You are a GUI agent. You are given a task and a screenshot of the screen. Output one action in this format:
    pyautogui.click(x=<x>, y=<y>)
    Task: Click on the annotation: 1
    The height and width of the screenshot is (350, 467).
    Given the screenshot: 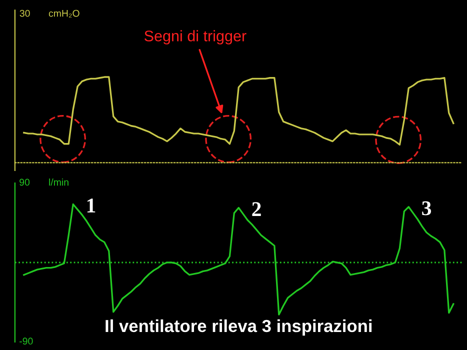 What is the action you would take?
    pyautogui.click(x=91, y=205)
    